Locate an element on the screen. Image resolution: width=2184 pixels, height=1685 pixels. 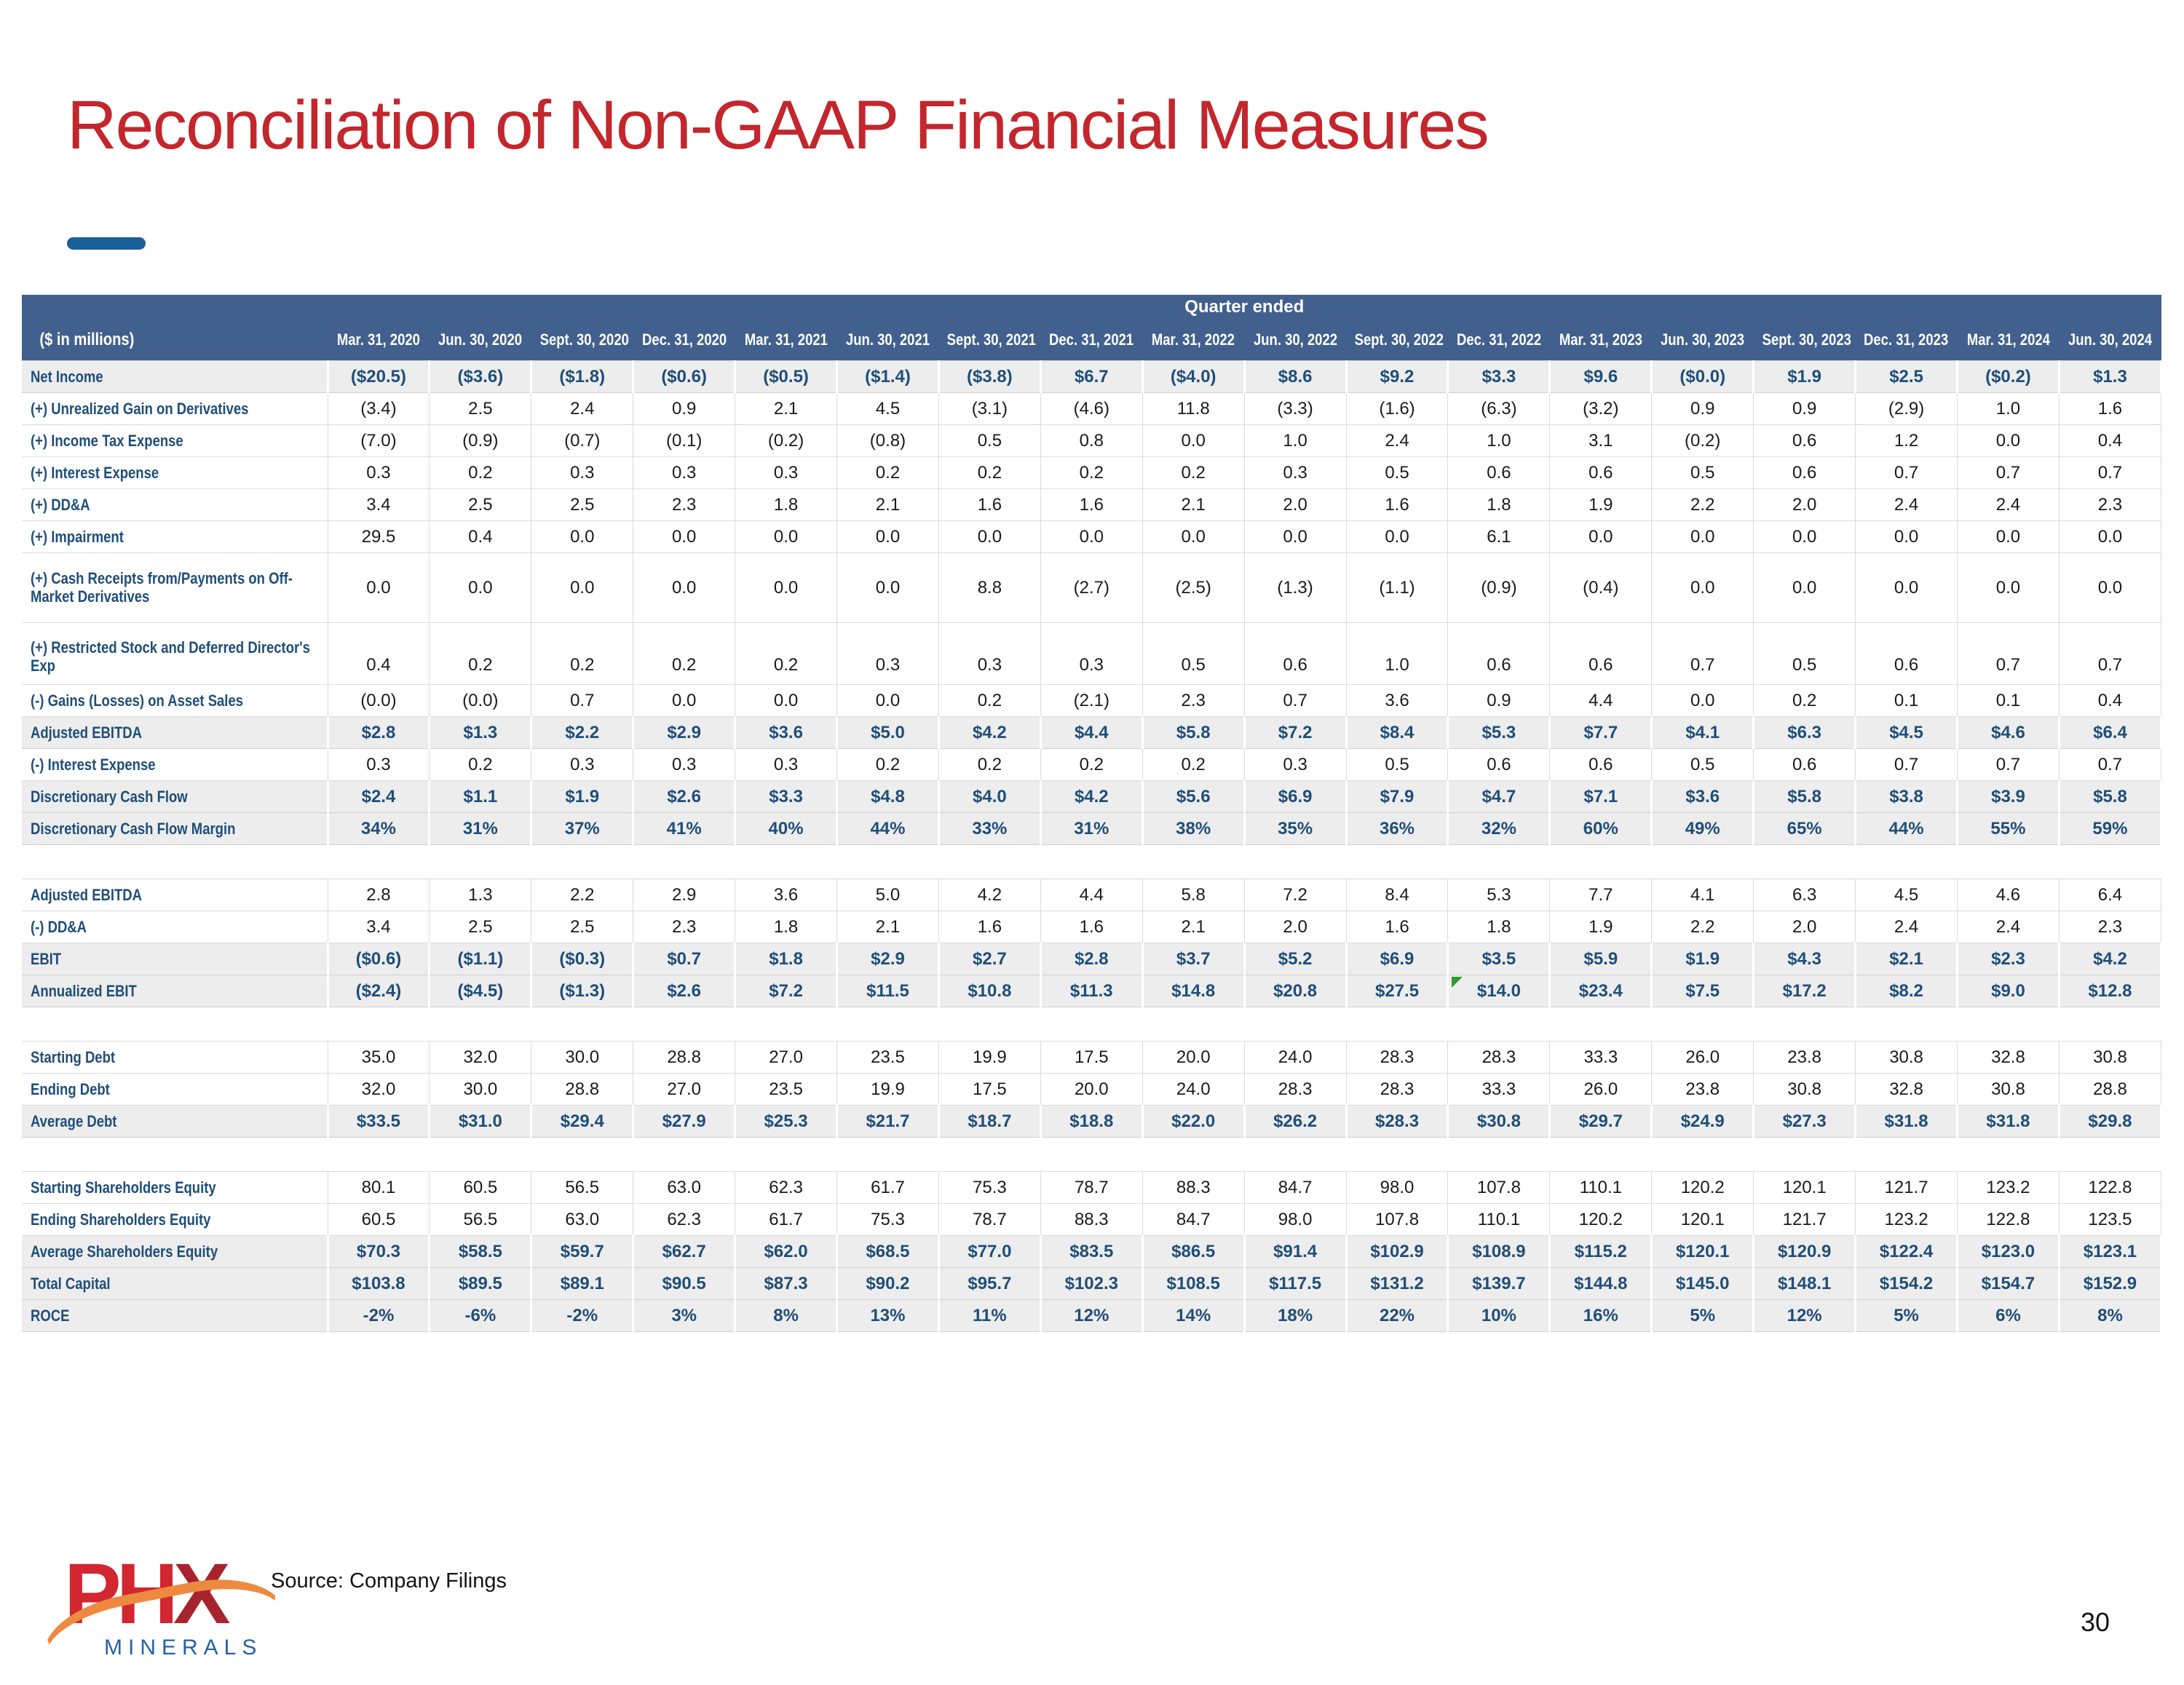
cell: $62.7 is located at coordinates (684, 1251).